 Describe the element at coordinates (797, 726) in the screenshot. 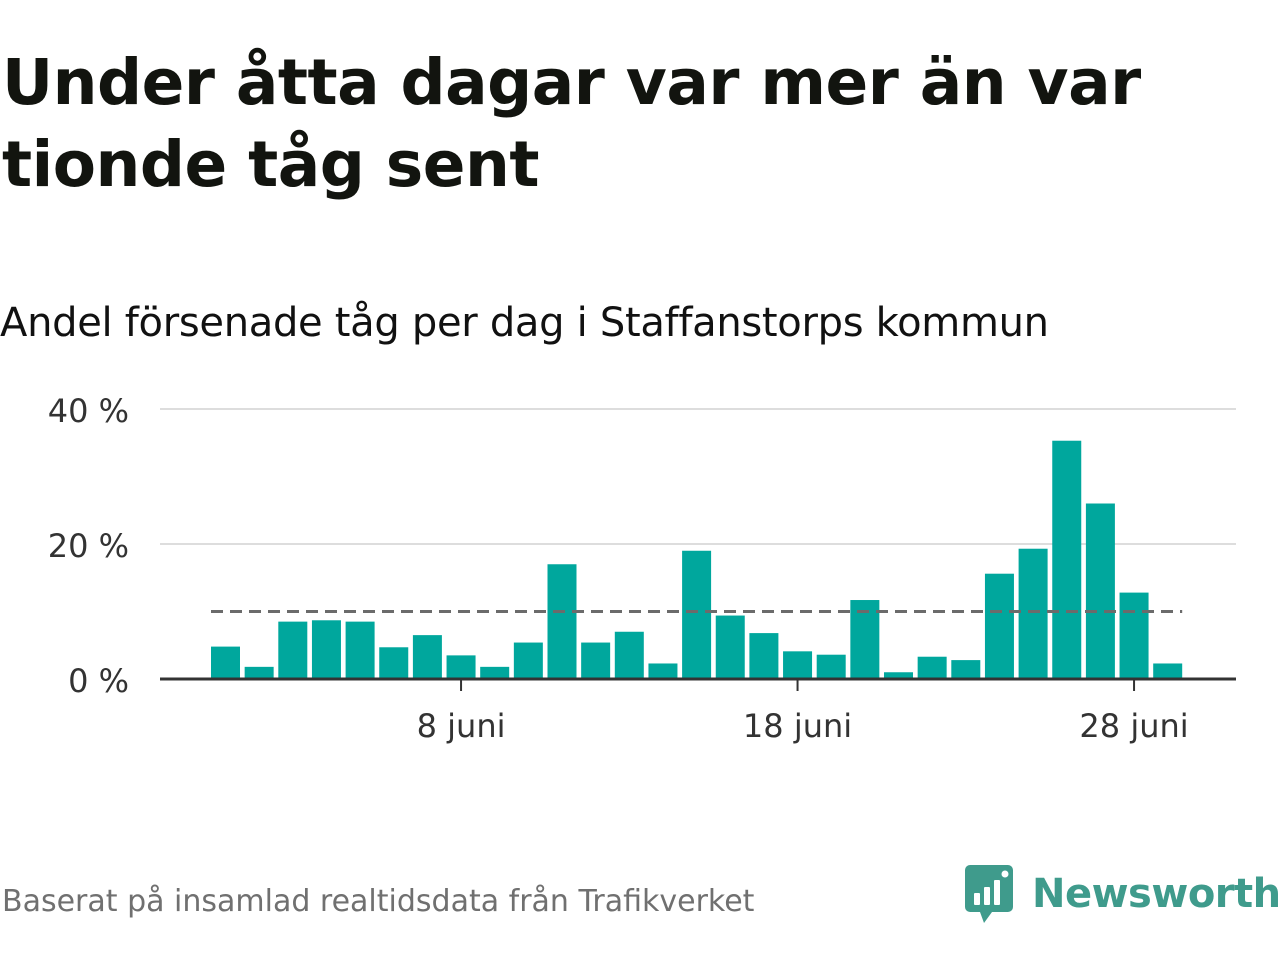

I see `x-tick-label: 18 juni` at that location.